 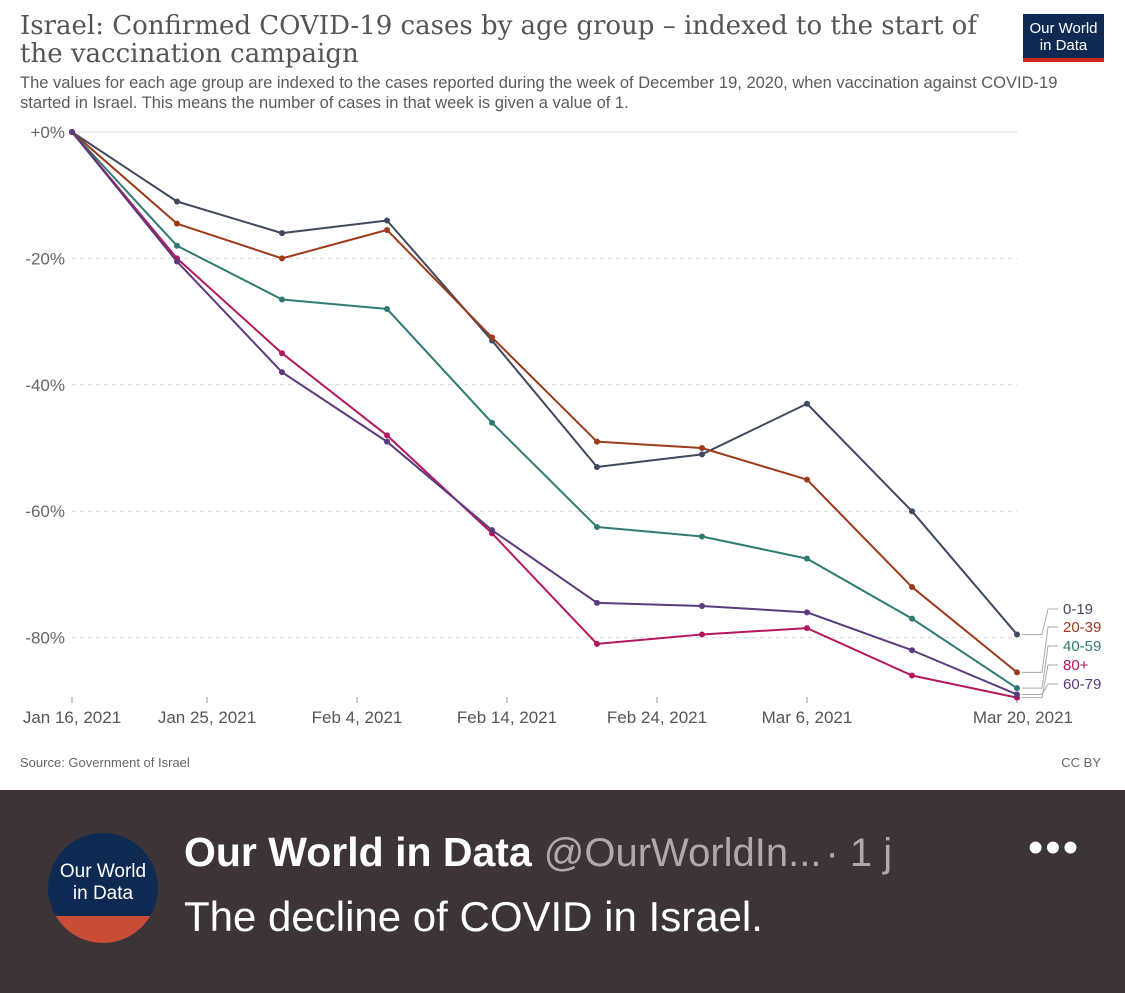 What do you see at coordinates (105, 762) in the screenshot?
I see `chart-source: Source: Government of Israel` at bounding box center [105, 762].